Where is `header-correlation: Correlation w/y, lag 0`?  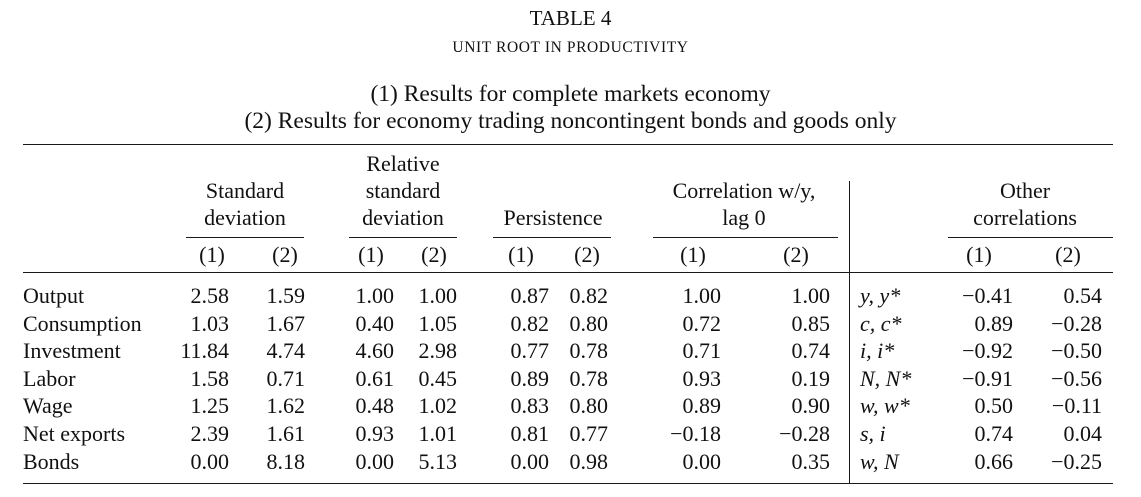 header-correlation: Correlation w/y, lag 0 is located at coordinates (744, 204).